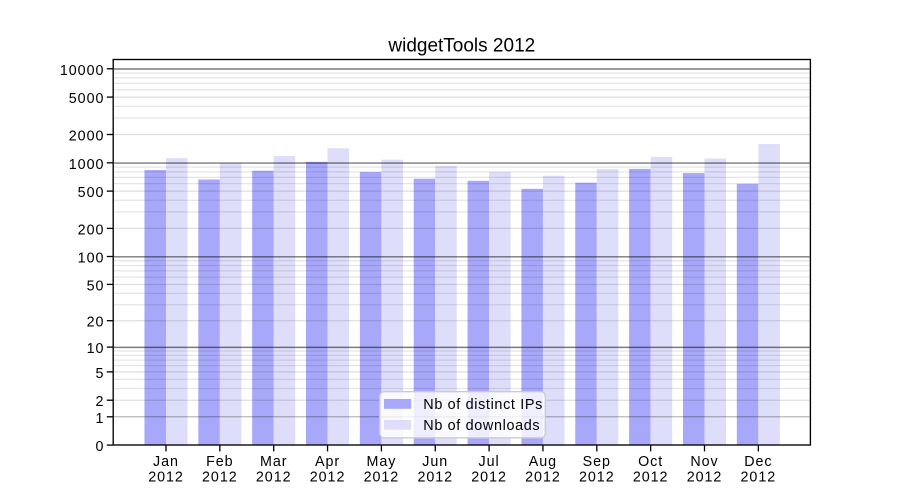 The height and width of the screenshot is (500, 900). I want to click on svg-text: 50, so click(96, 286).